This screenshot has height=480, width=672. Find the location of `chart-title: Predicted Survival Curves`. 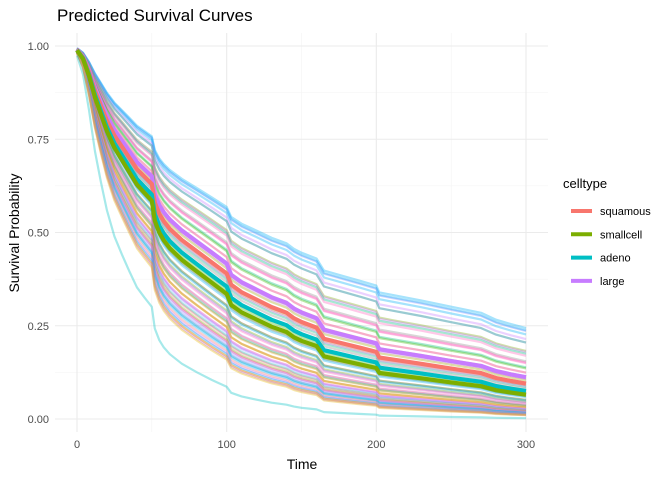

chart-title: Predicted Survival Curves is located at coordinates (155, 15).